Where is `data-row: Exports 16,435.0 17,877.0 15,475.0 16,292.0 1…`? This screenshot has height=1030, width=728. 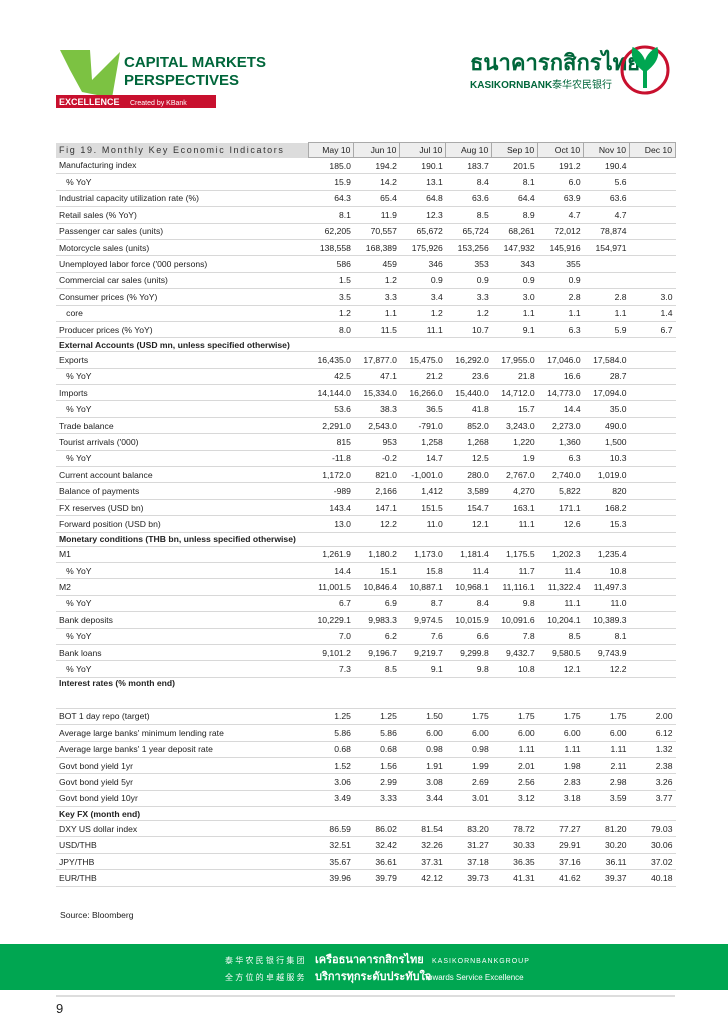
data-row: Exports 16,435.0 17,877.0 15,475.0 16,292.0 1… is located at coordinates (366, 360).